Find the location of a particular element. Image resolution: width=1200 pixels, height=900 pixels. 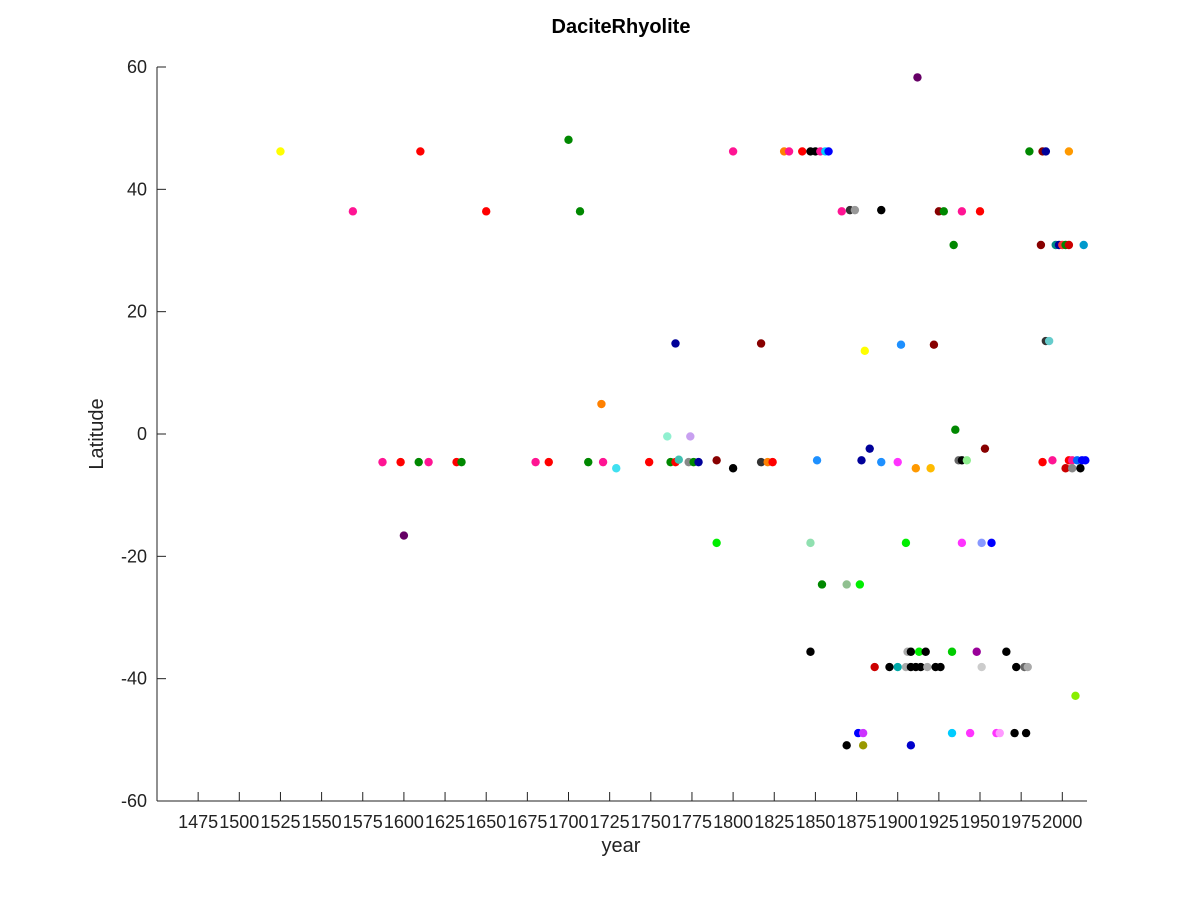

y-tick-label: -20 is located at coordinates (134, 556).